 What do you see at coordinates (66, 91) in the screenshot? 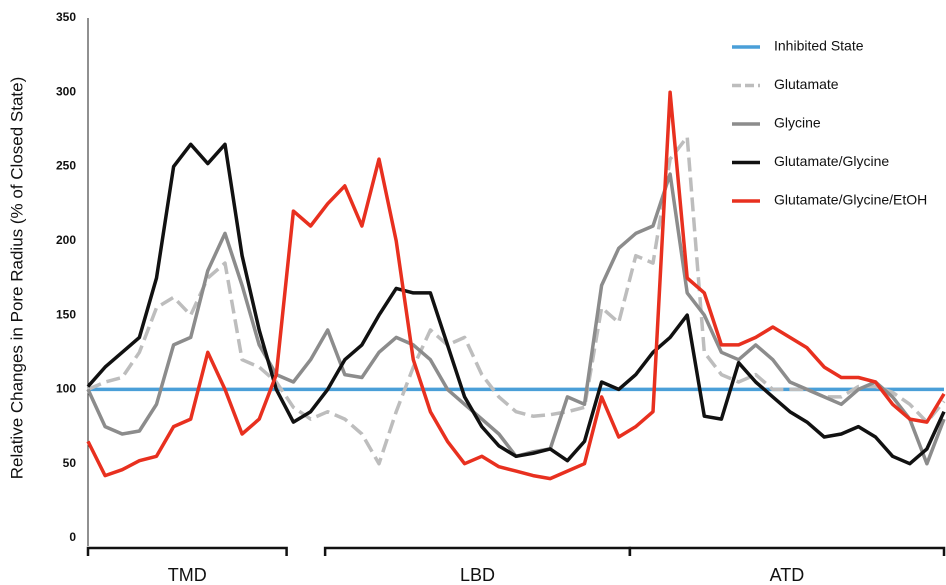
I see `y-tick-label: 300` at bounding box center [66, 91].